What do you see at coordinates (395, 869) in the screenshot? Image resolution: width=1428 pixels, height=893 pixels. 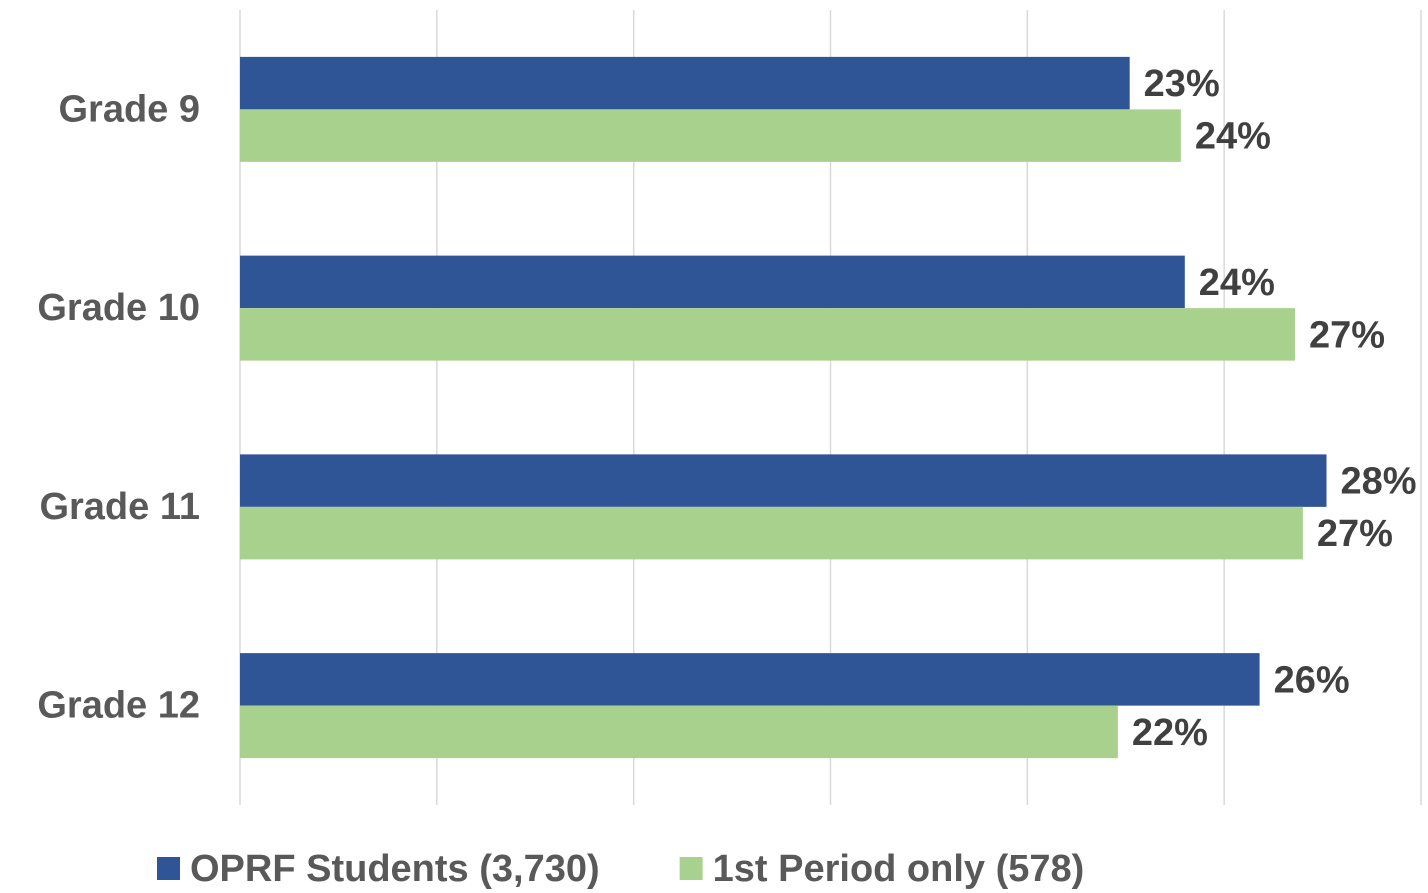 I see `legend-label: OPRF Students (3,730)` at bounding box center [395, 869].